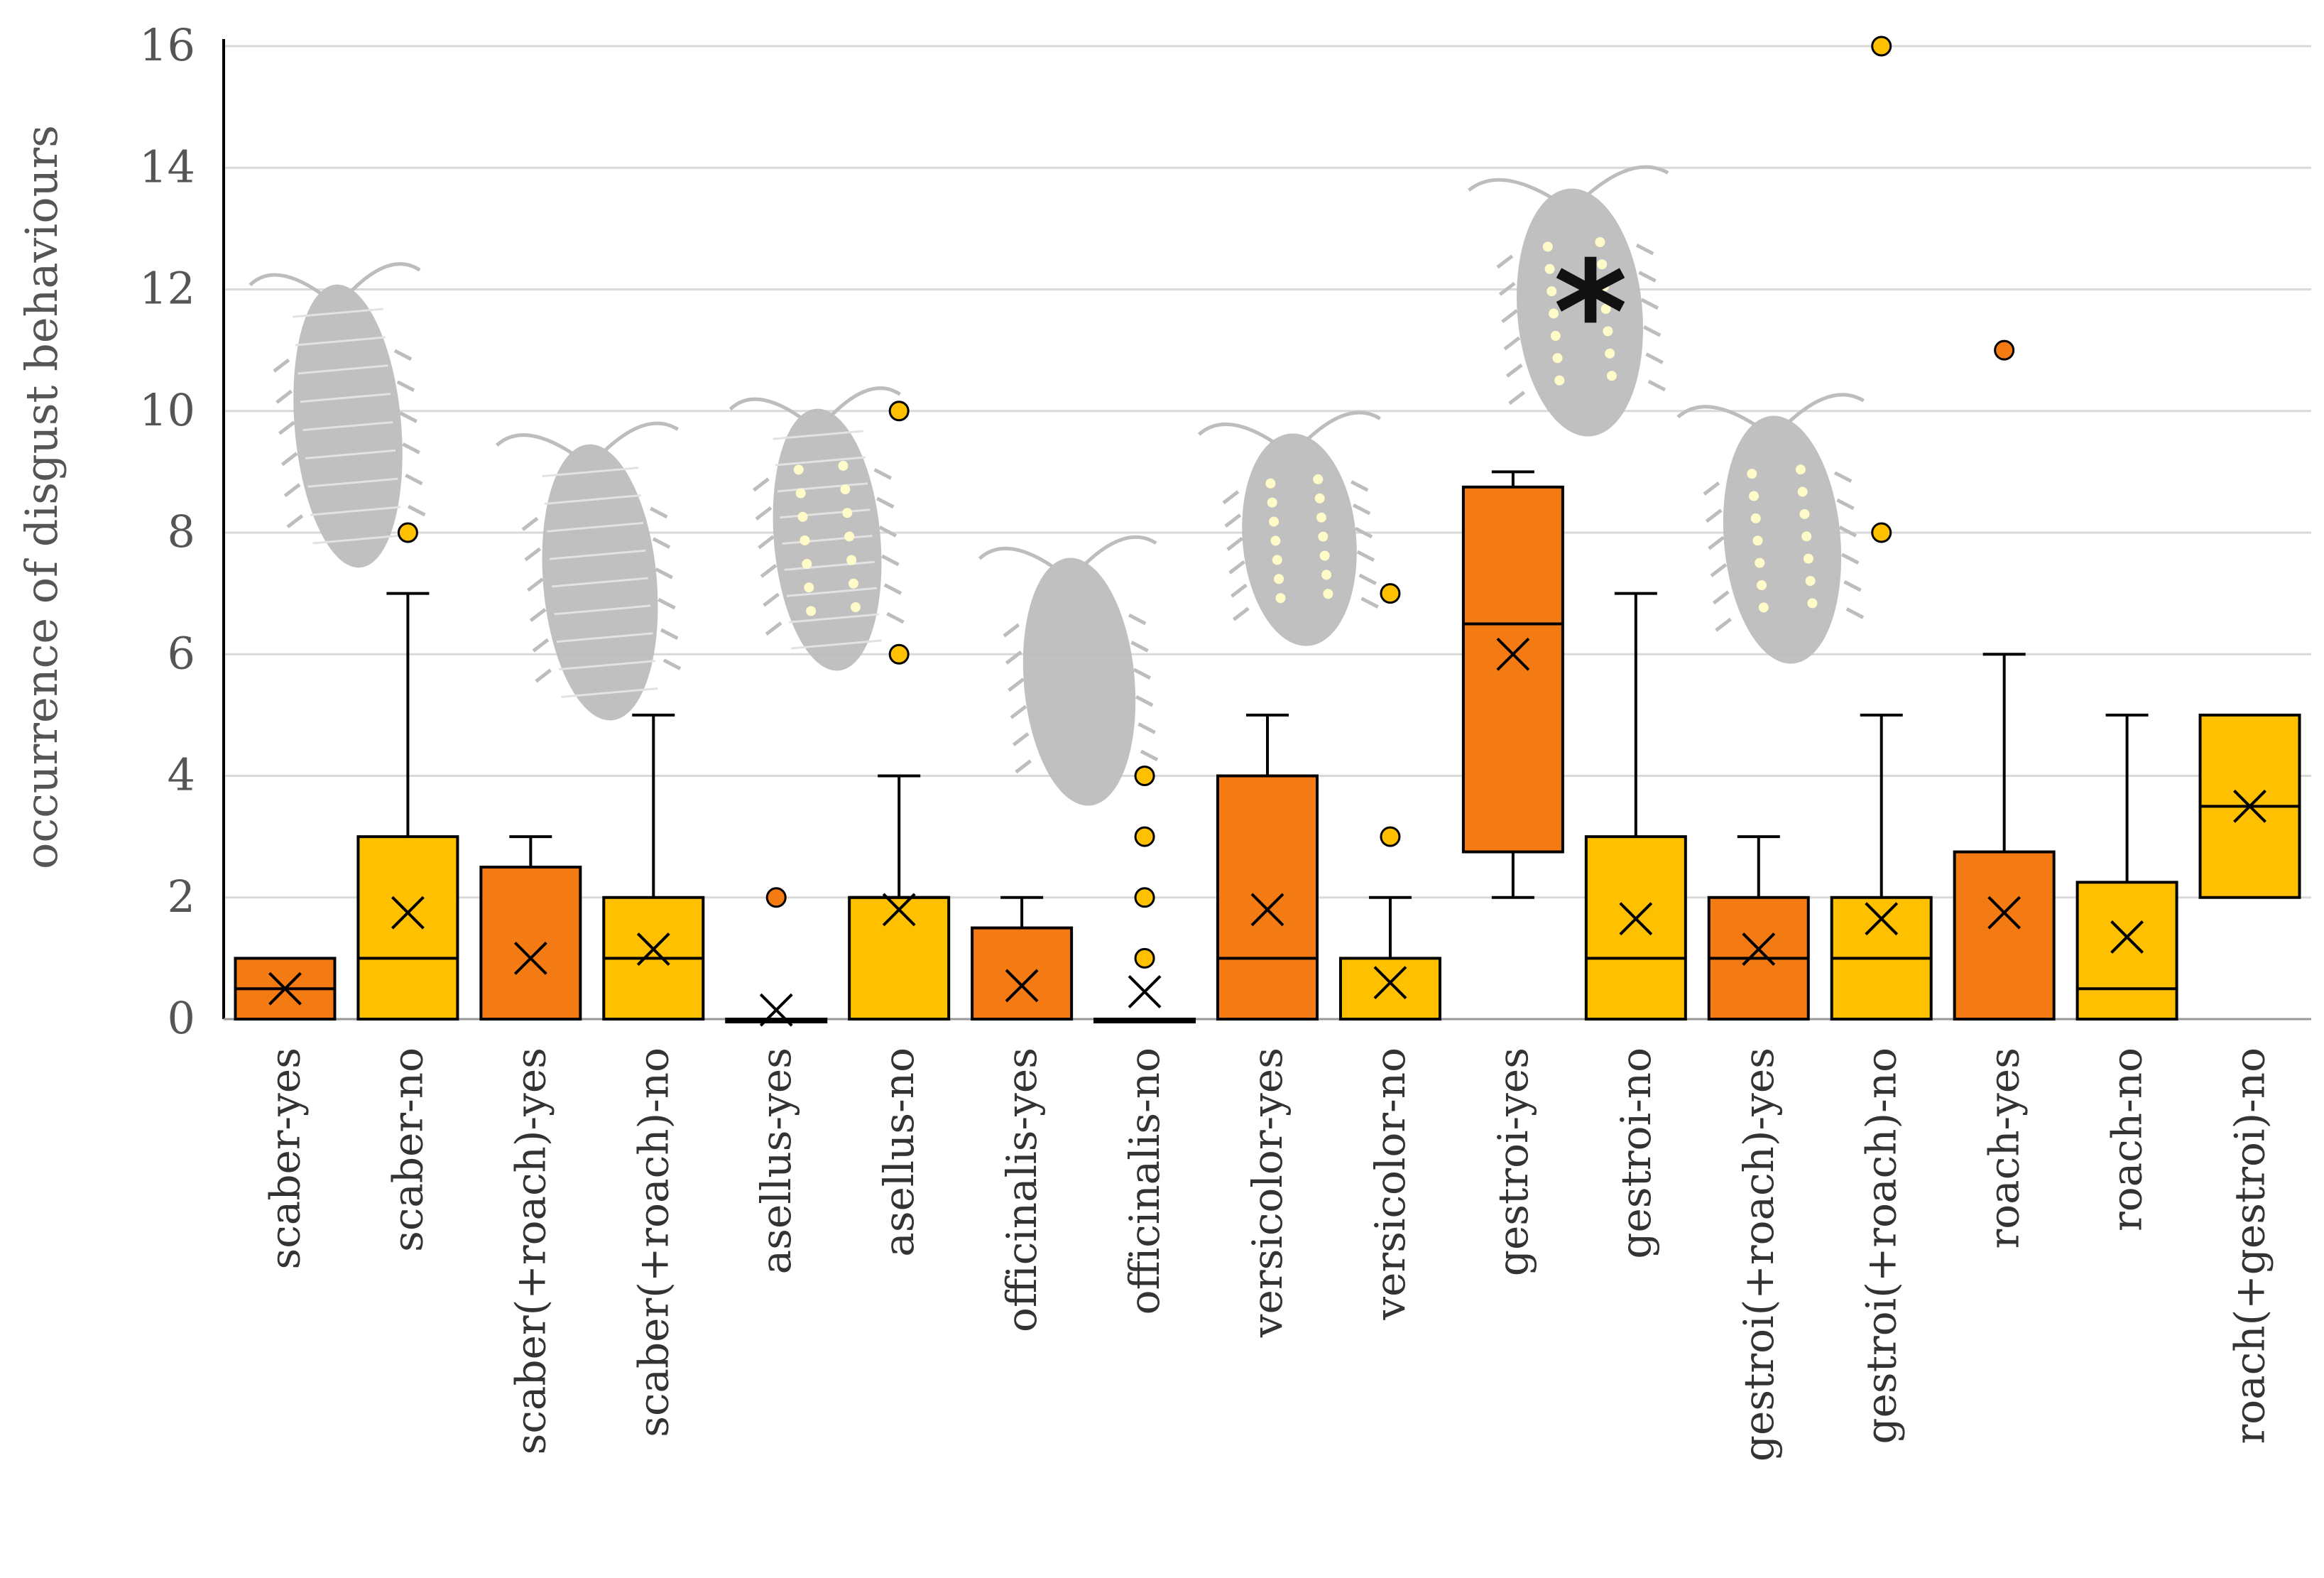 The height and width of the screenshot is (1578, 2324). I want to click on x-tick-label: roach(+gestroi)-no, so click(2250, 1246).